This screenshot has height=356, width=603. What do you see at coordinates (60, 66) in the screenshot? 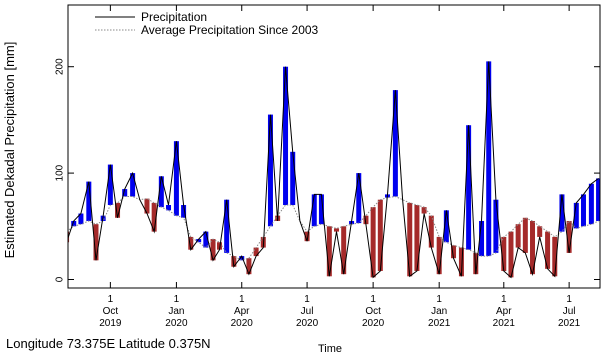
I see `y-tick-label: 200` at bounding box center [60, 66].